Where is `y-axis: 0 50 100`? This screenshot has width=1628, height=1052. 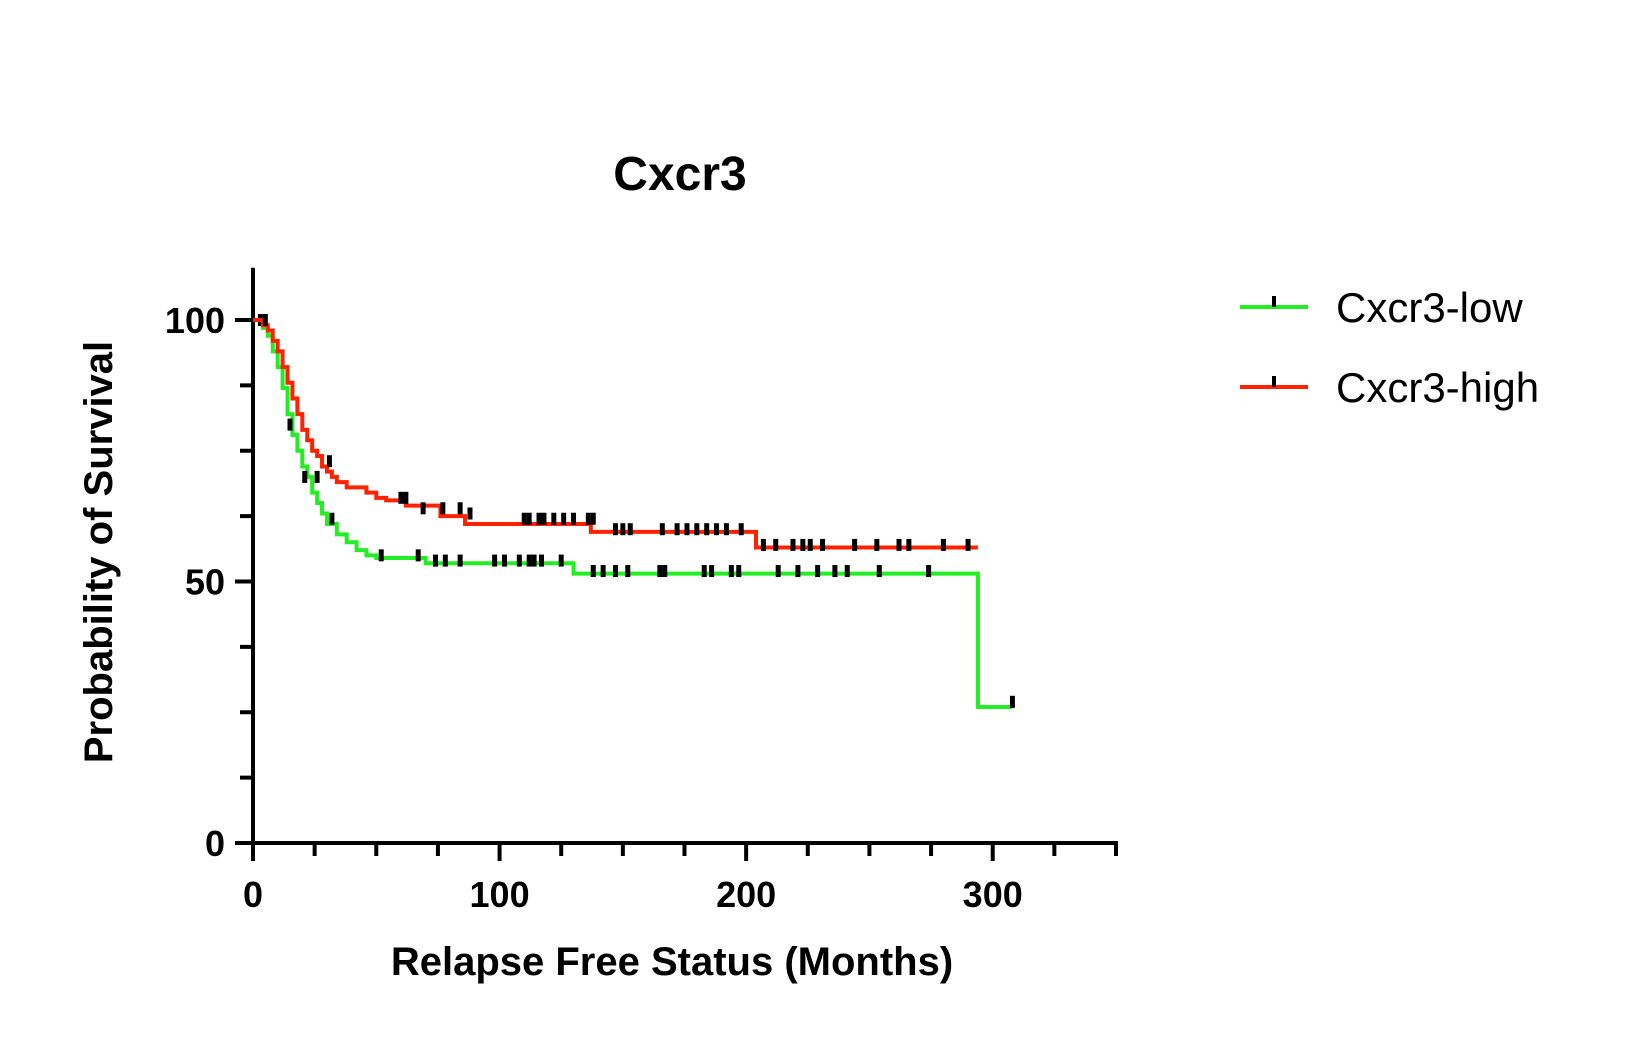
y-axis: 0 50 100 is located at coordinates (210, 565).